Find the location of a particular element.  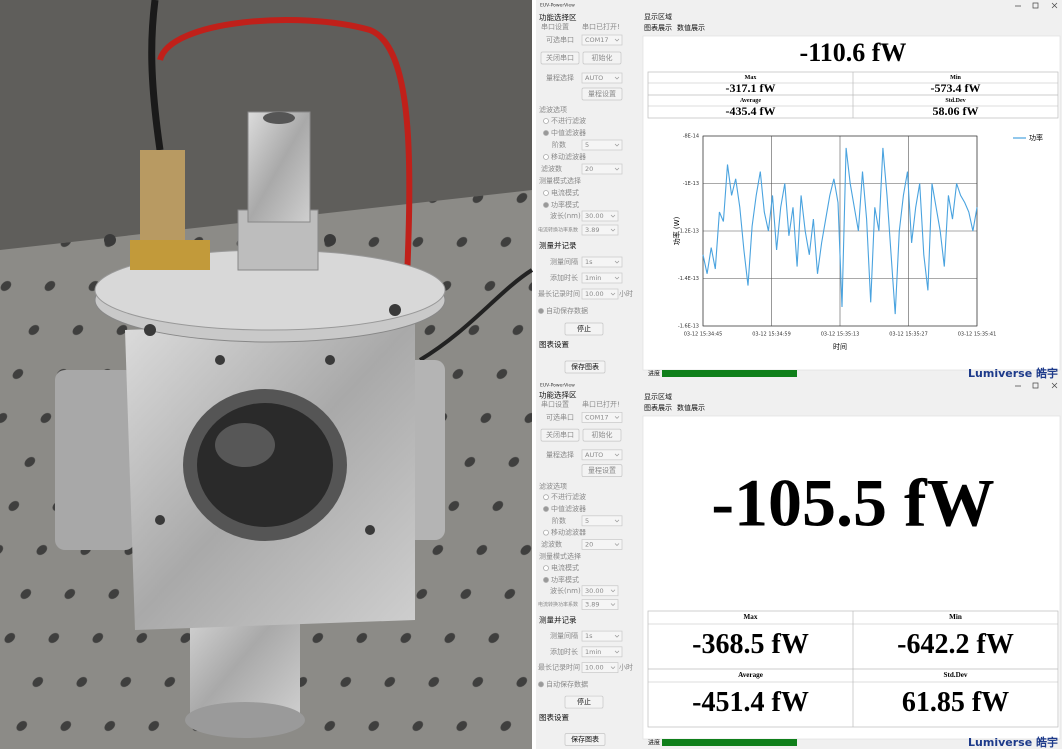

stat-value: -368.5 fW is located at coordinates (750, 644).